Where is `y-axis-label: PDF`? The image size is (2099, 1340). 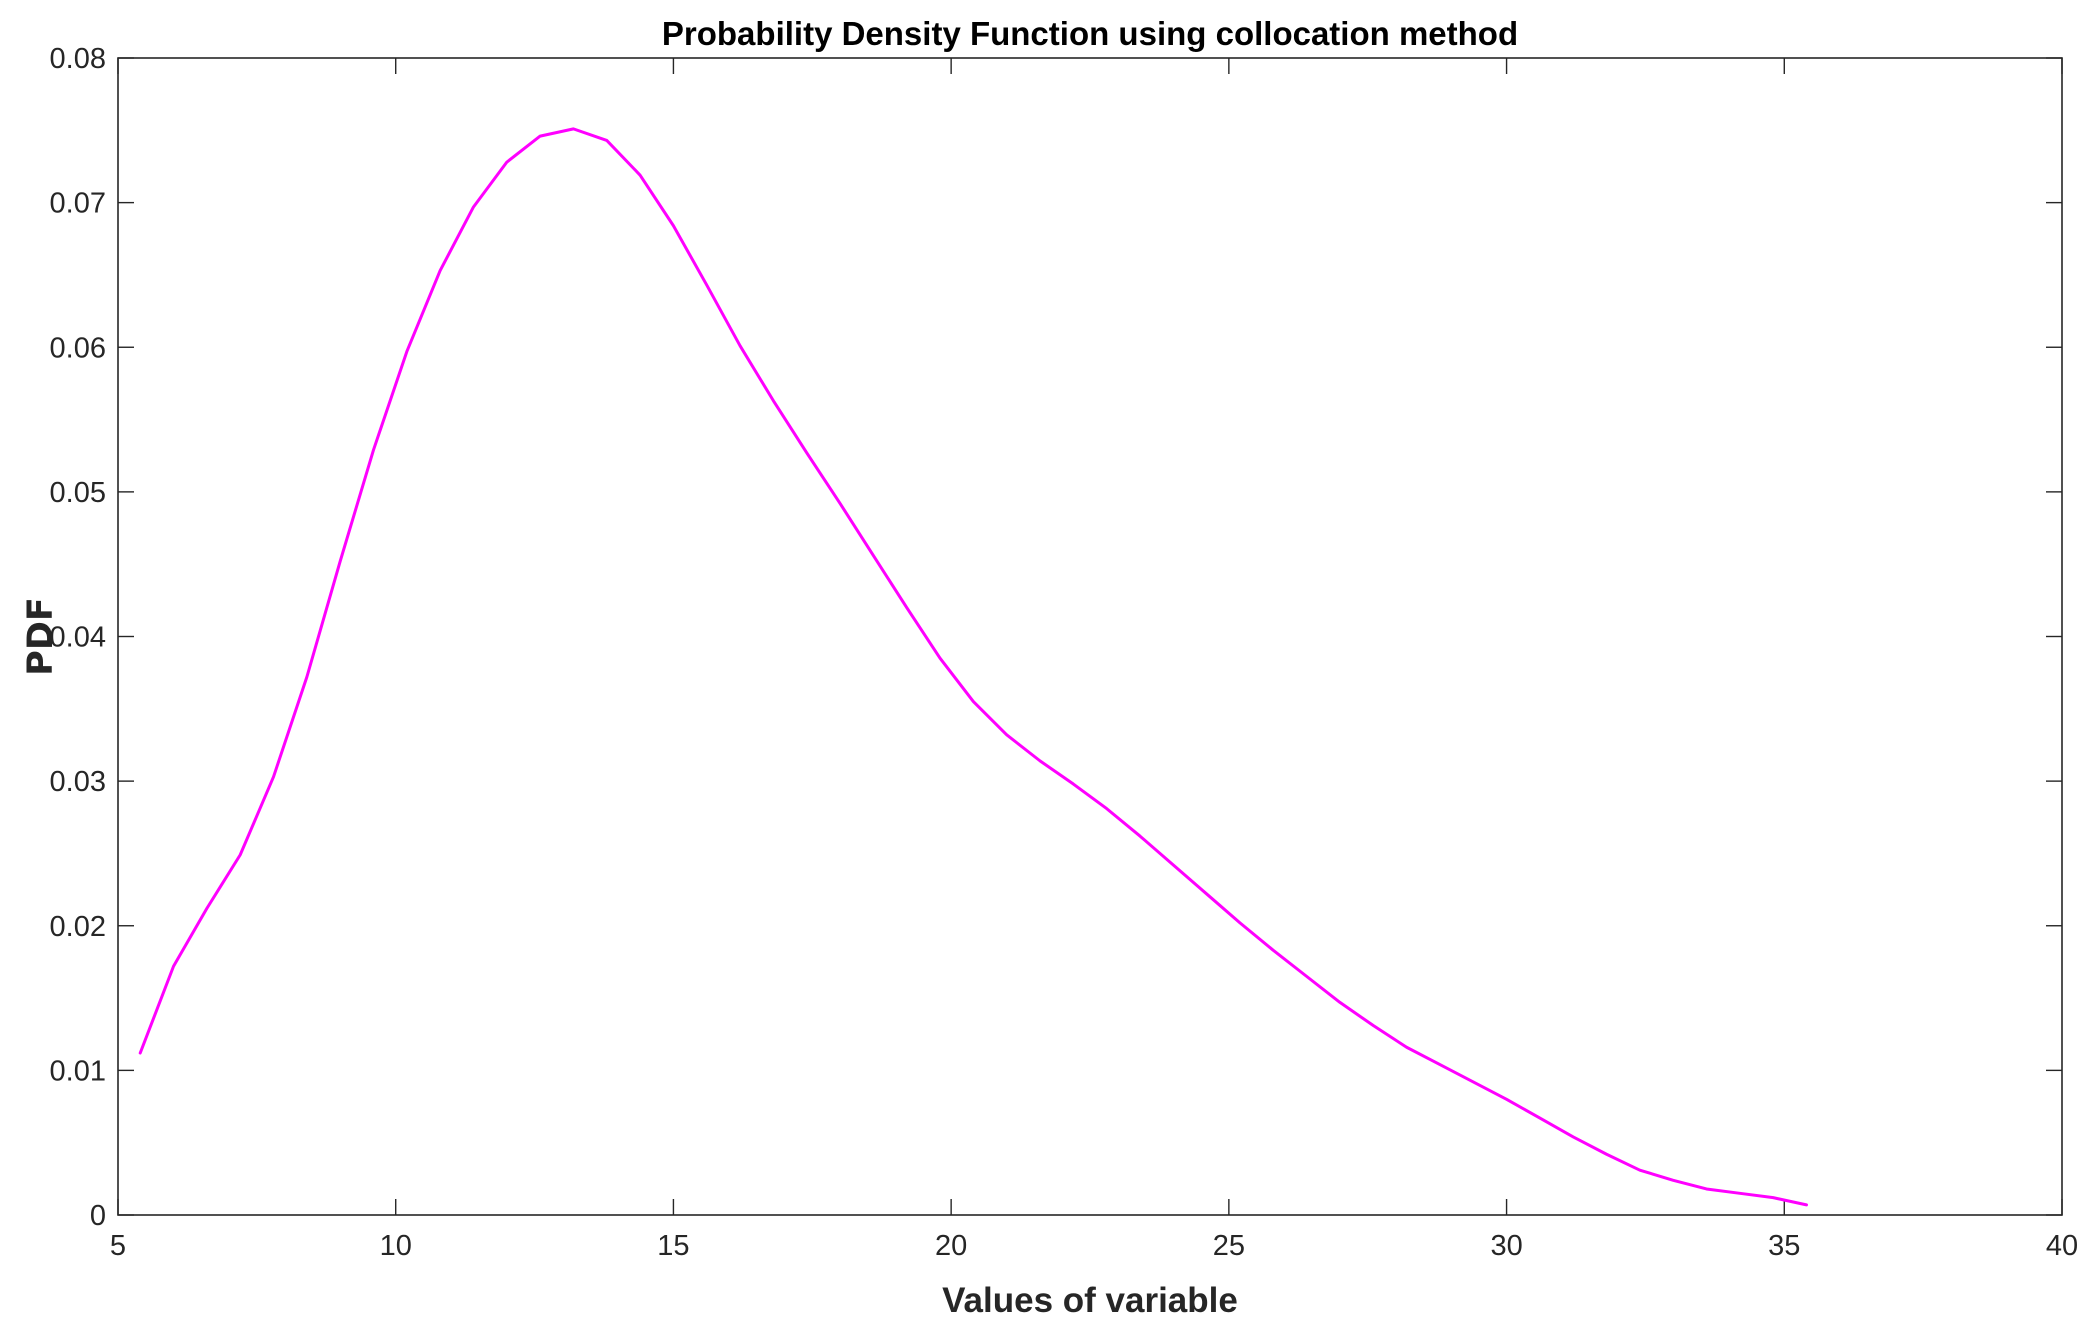
y-axis-label: PDF is located at coordinates (41, 636).